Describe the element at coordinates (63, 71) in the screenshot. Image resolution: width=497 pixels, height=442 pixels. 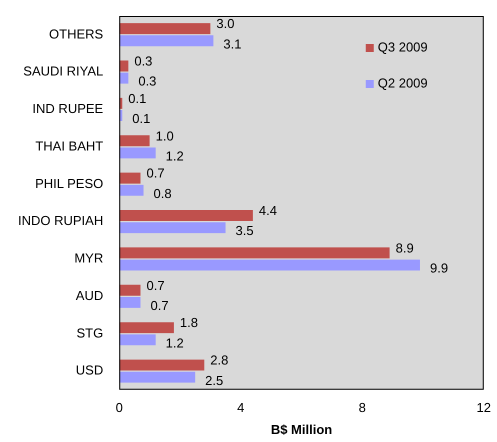
I see `y-tick-label: SAUDI RIYAL` at that location.